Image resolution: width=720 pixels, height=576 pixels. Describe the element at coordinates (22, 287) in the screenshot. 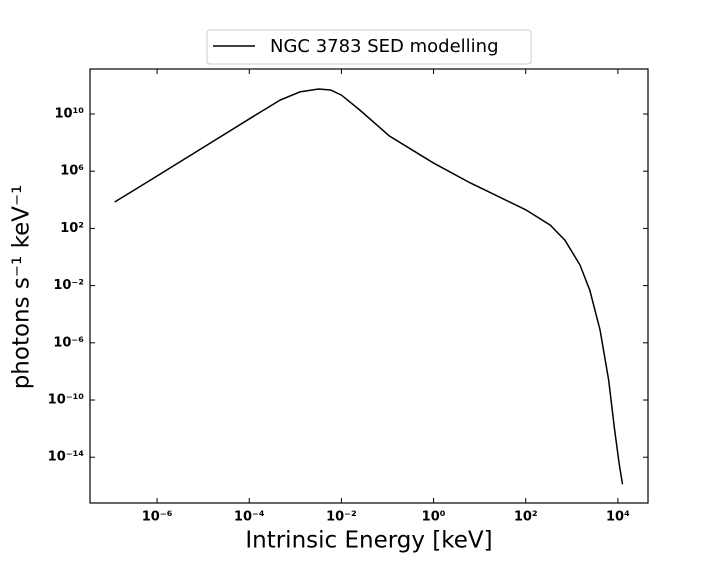

I see `y-axis-label: photons s⁻¹ keV⁻¹` at that location.